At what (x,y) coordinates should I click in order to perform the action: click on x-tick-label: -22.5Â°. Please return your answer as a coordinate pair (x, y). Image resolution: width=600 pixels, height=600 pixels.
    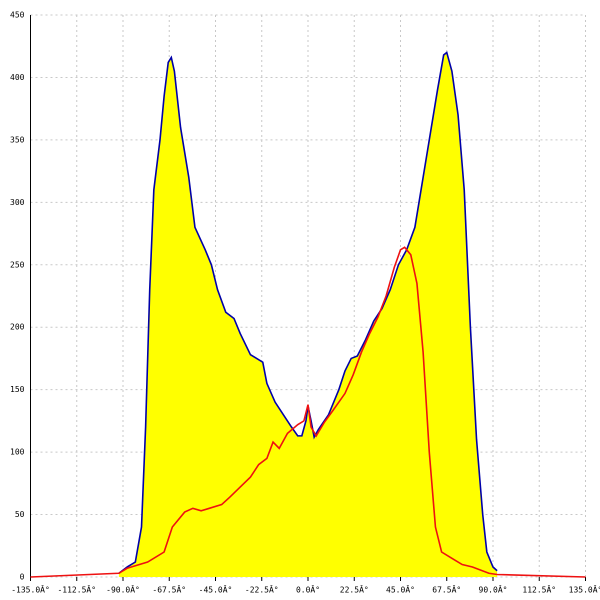
    Looking at the image, I should click on (262, 589).